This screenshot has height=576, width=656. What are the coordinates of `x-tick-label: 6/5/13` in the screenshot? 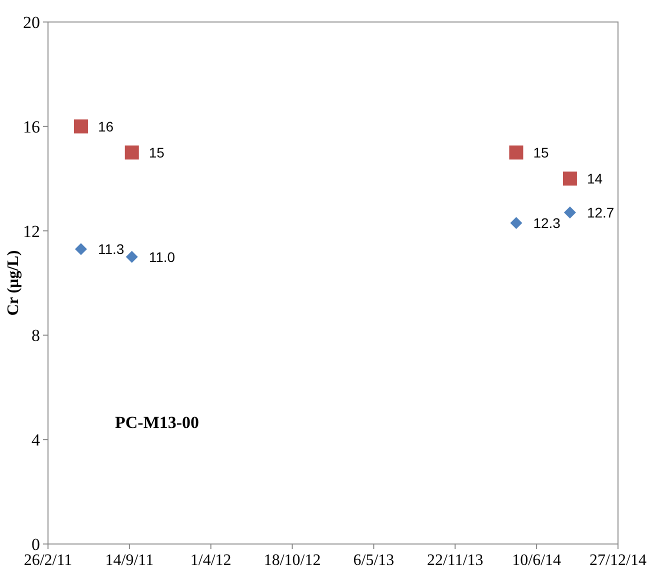 It's located at (373, 560).